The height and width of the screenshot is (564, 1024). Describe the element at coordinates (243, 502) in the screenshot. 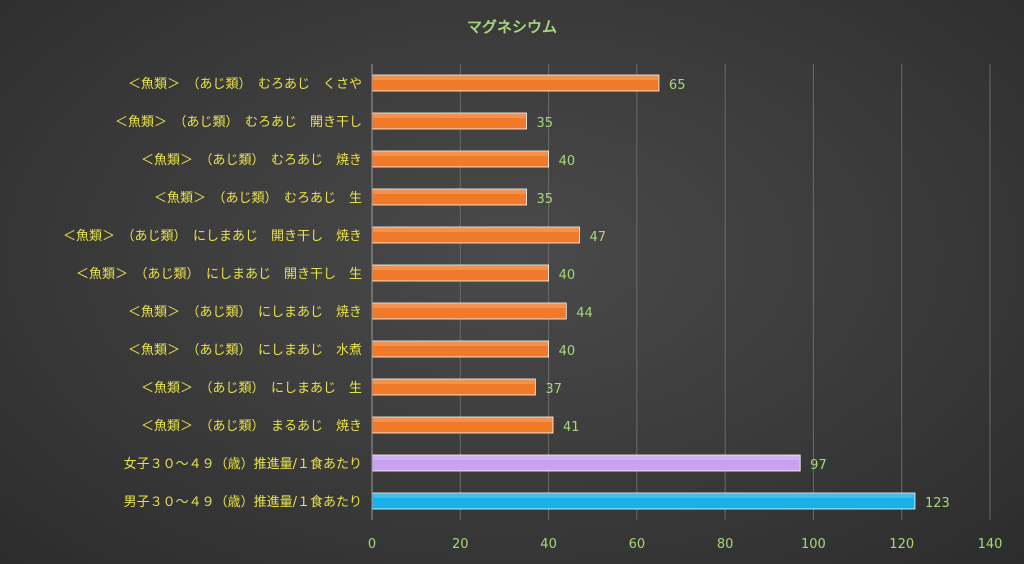

I see `category-label: 男子３０～４９（歳）推進量/１食あたり` at that location.